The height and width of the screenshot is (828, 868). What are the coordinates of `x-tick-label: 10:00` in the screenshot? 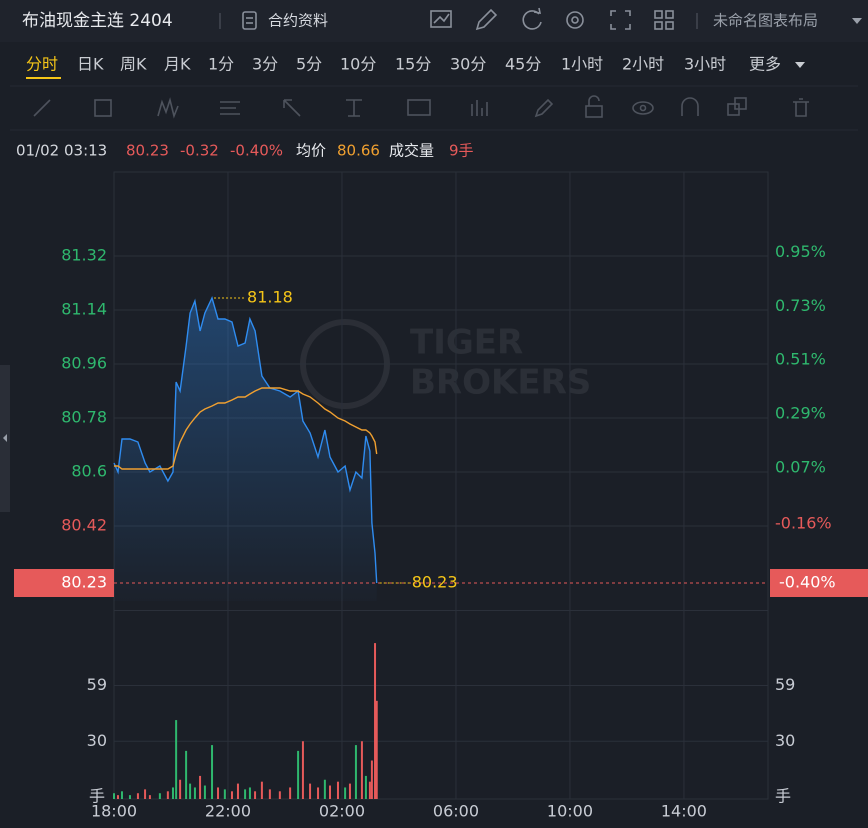 It's located at (570, 811).